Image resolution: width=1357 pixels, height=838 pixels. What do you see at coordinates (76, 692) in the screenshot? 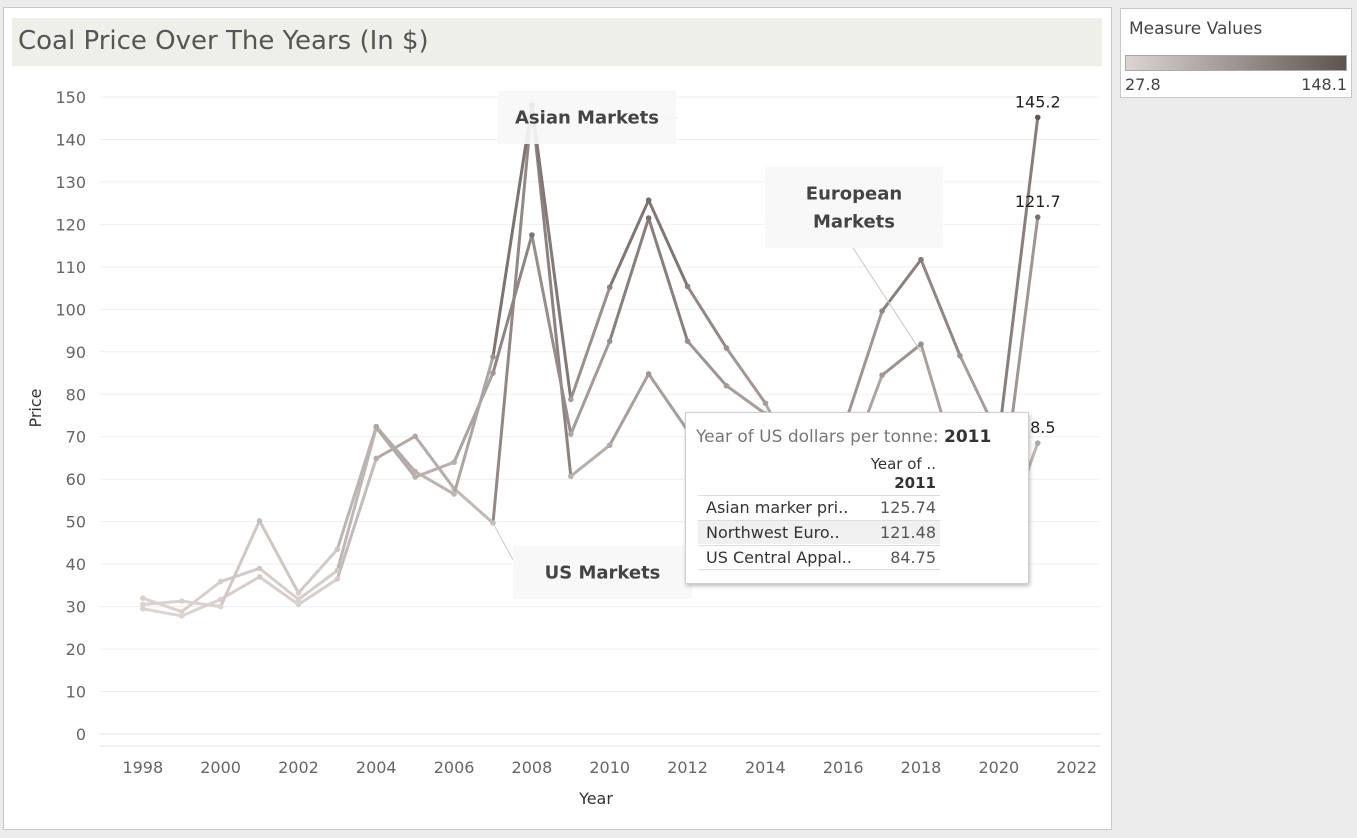
I see `y-tick-label: 10` at bounding box center [76, 692].